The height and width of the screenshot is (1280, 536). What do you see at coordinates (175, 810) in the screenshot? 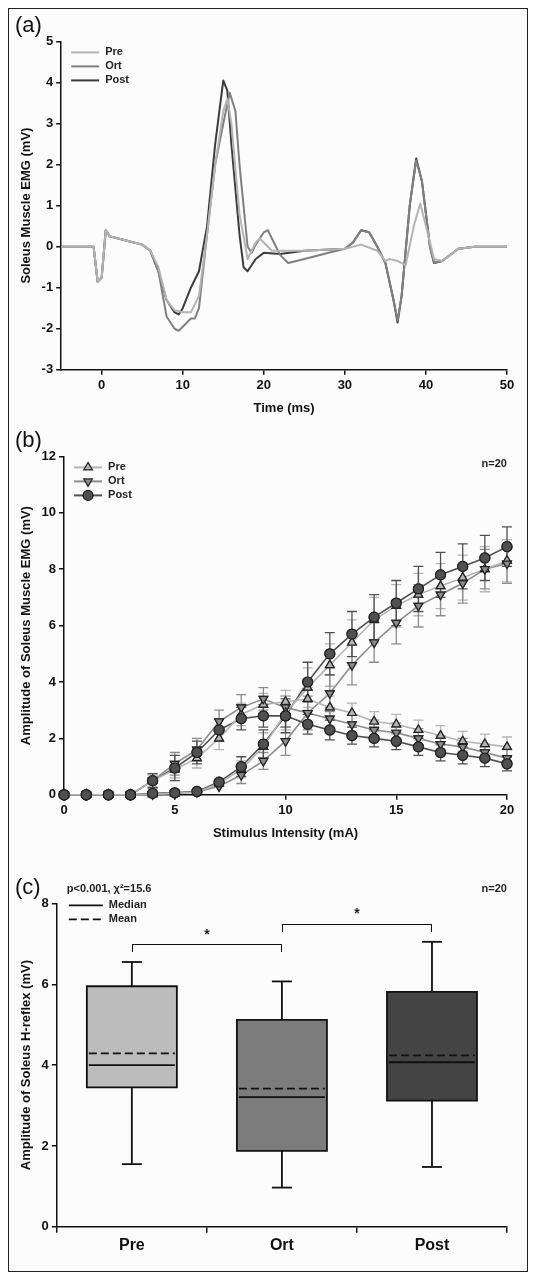
I see `x-tick-label: 5` at bounding box center [175, 810].